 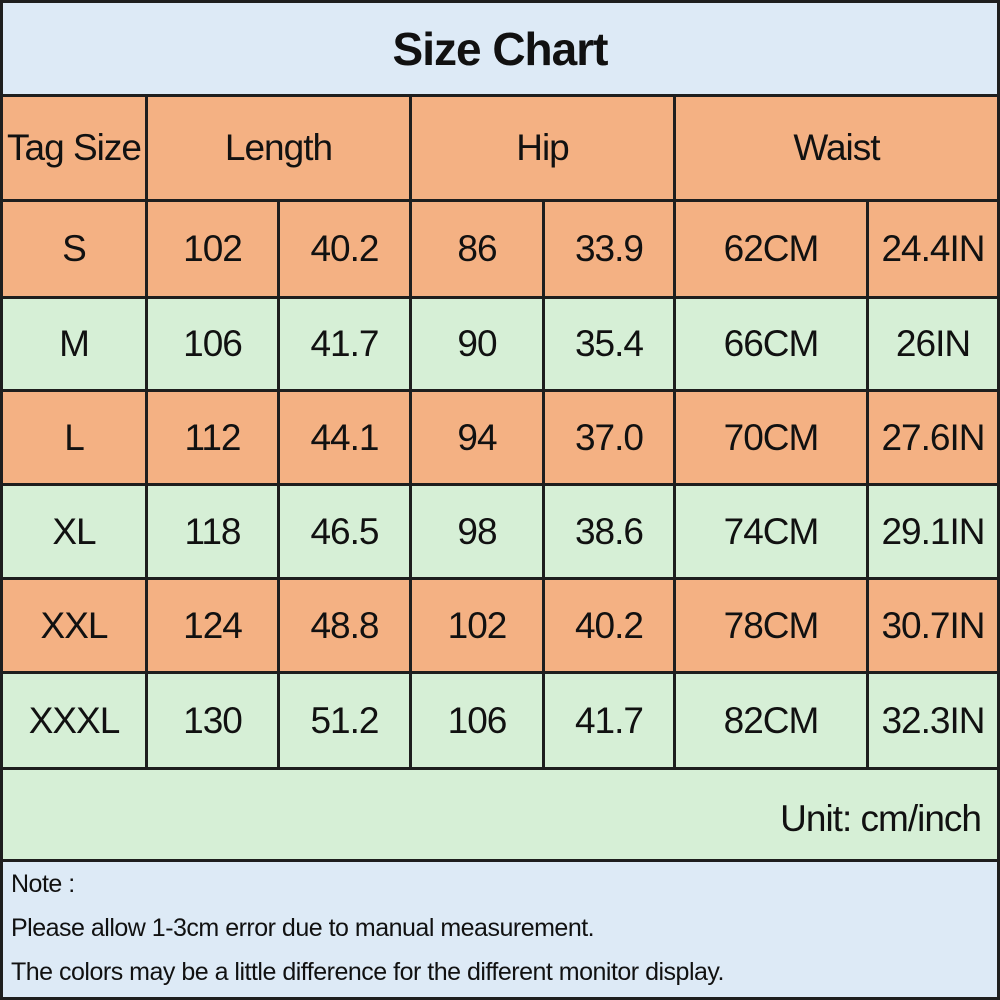 What do you see at coordinates (74, 249) in the screenshot?
I see `table-cell: S` at bounding box center [74, 249].